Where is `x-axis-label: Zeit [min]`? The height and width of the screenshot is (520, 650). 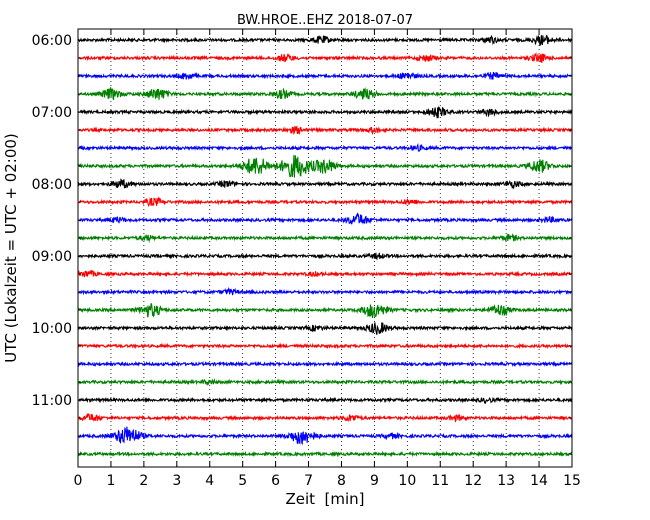
x-axis-label: Zeit [min] is located at coordinates (324, 499).